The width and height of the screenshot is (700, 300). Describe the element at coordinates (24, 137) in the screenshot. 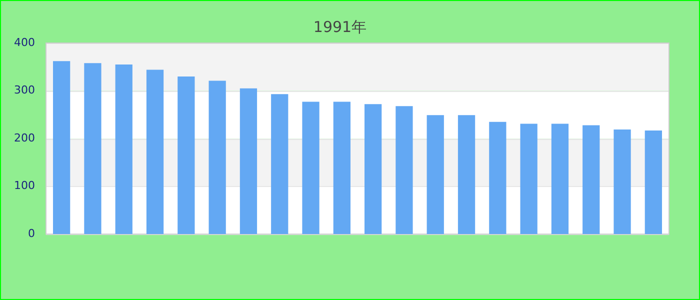

I see `y-tick-label: 200` at that location.